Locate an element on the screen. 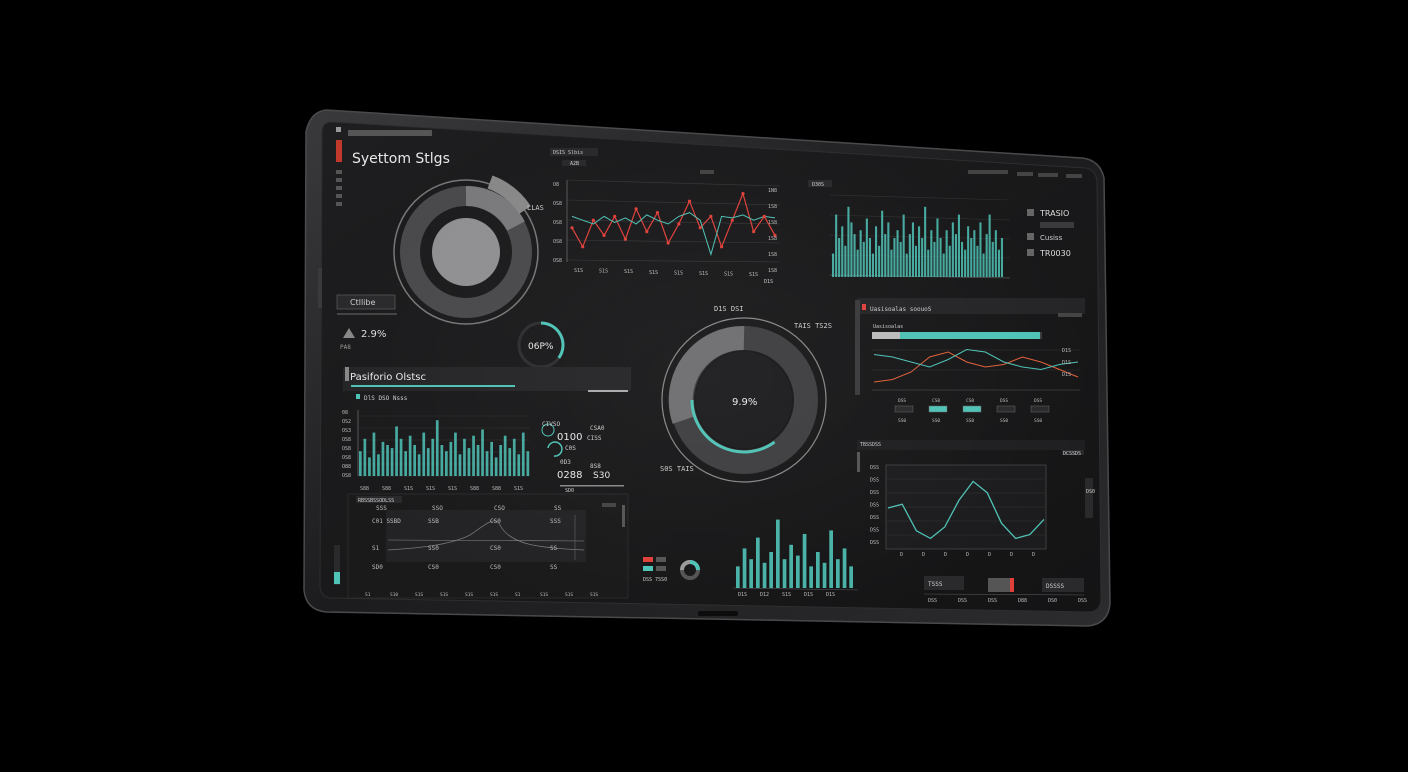  top-chart-sub: A2B is located at coordinates (574, 164).